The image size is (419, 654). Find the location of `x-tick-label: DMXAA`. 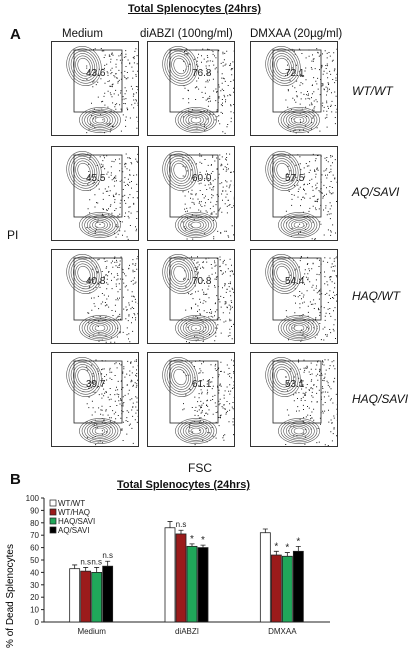

x-tick-label: DMXAA is located at coordinates (282, 631).